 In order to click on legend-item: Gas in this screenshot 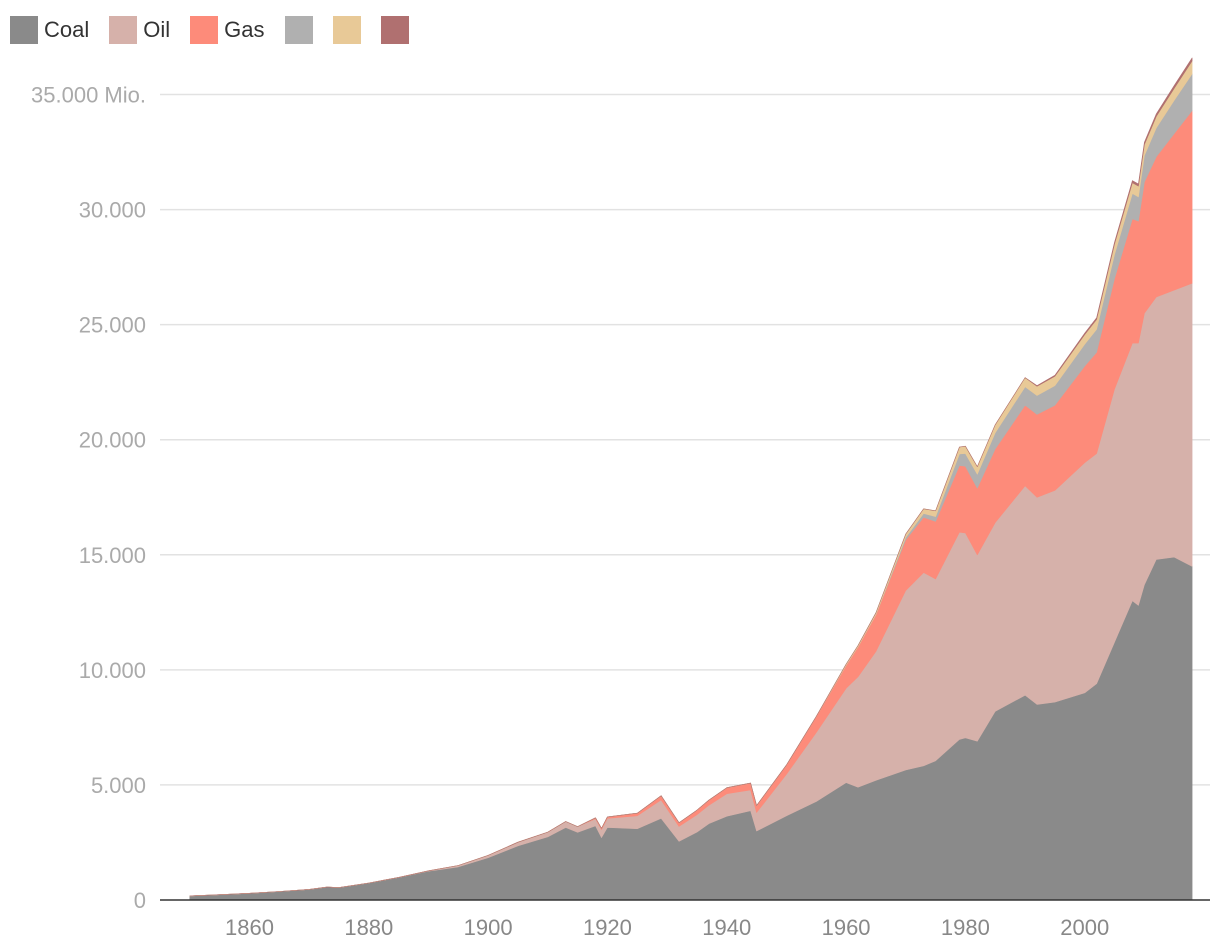, I will do `click(227, 30)`.